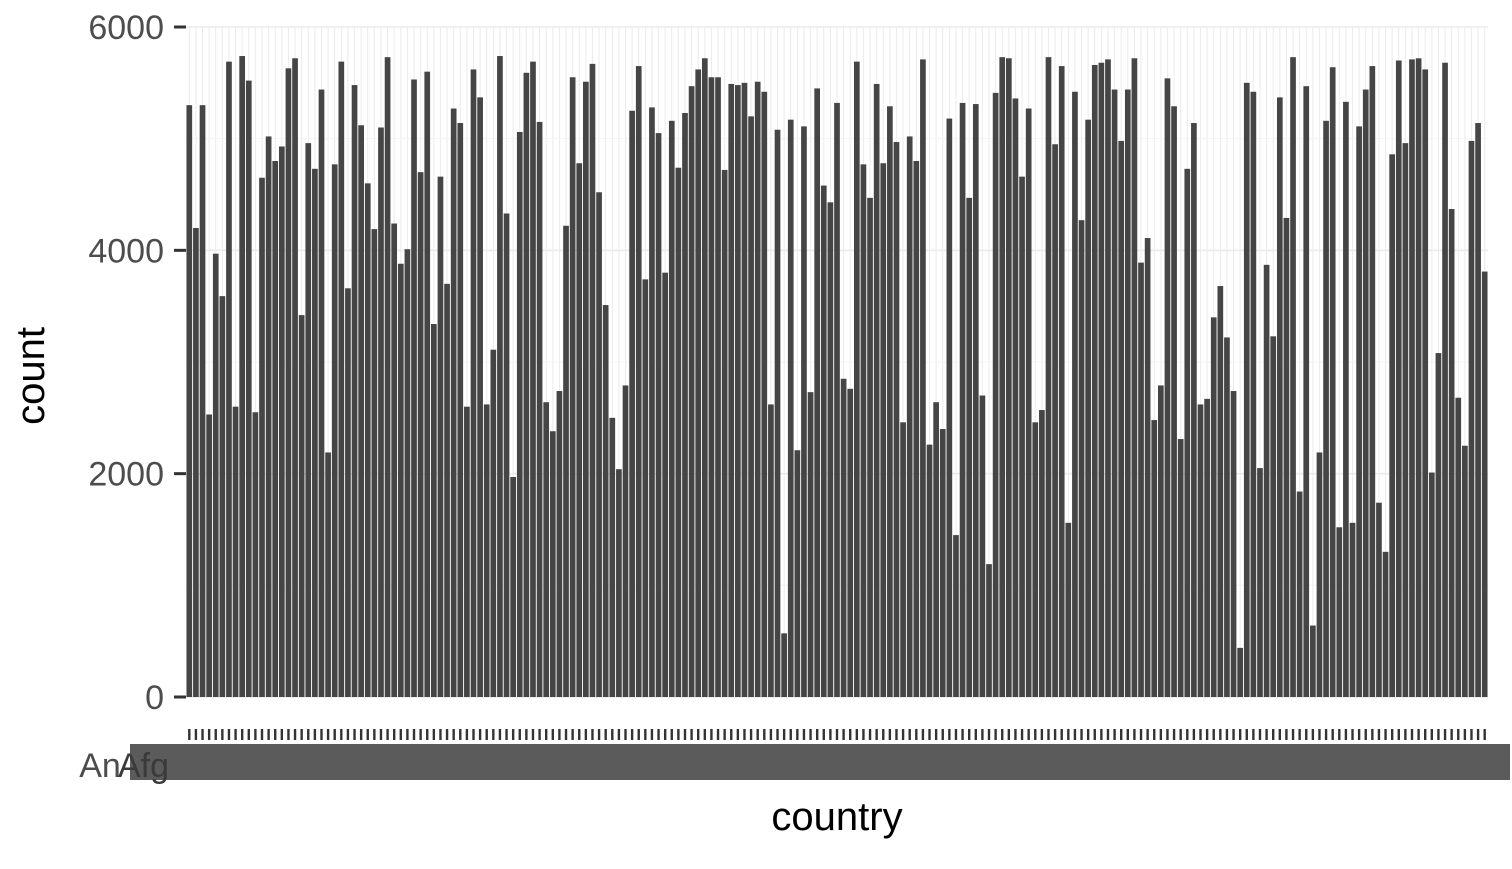  Describe the element at coordinates (820, 762) in the screenshot. I see `x-tick-labels-overlap` at that location.